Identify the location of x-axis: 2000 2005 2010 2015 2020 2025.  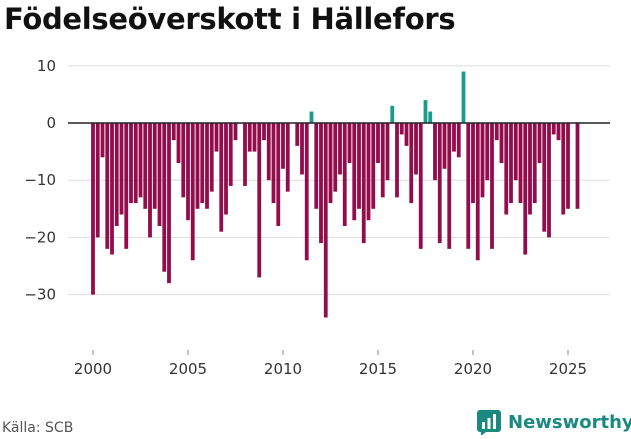
(330, 364).